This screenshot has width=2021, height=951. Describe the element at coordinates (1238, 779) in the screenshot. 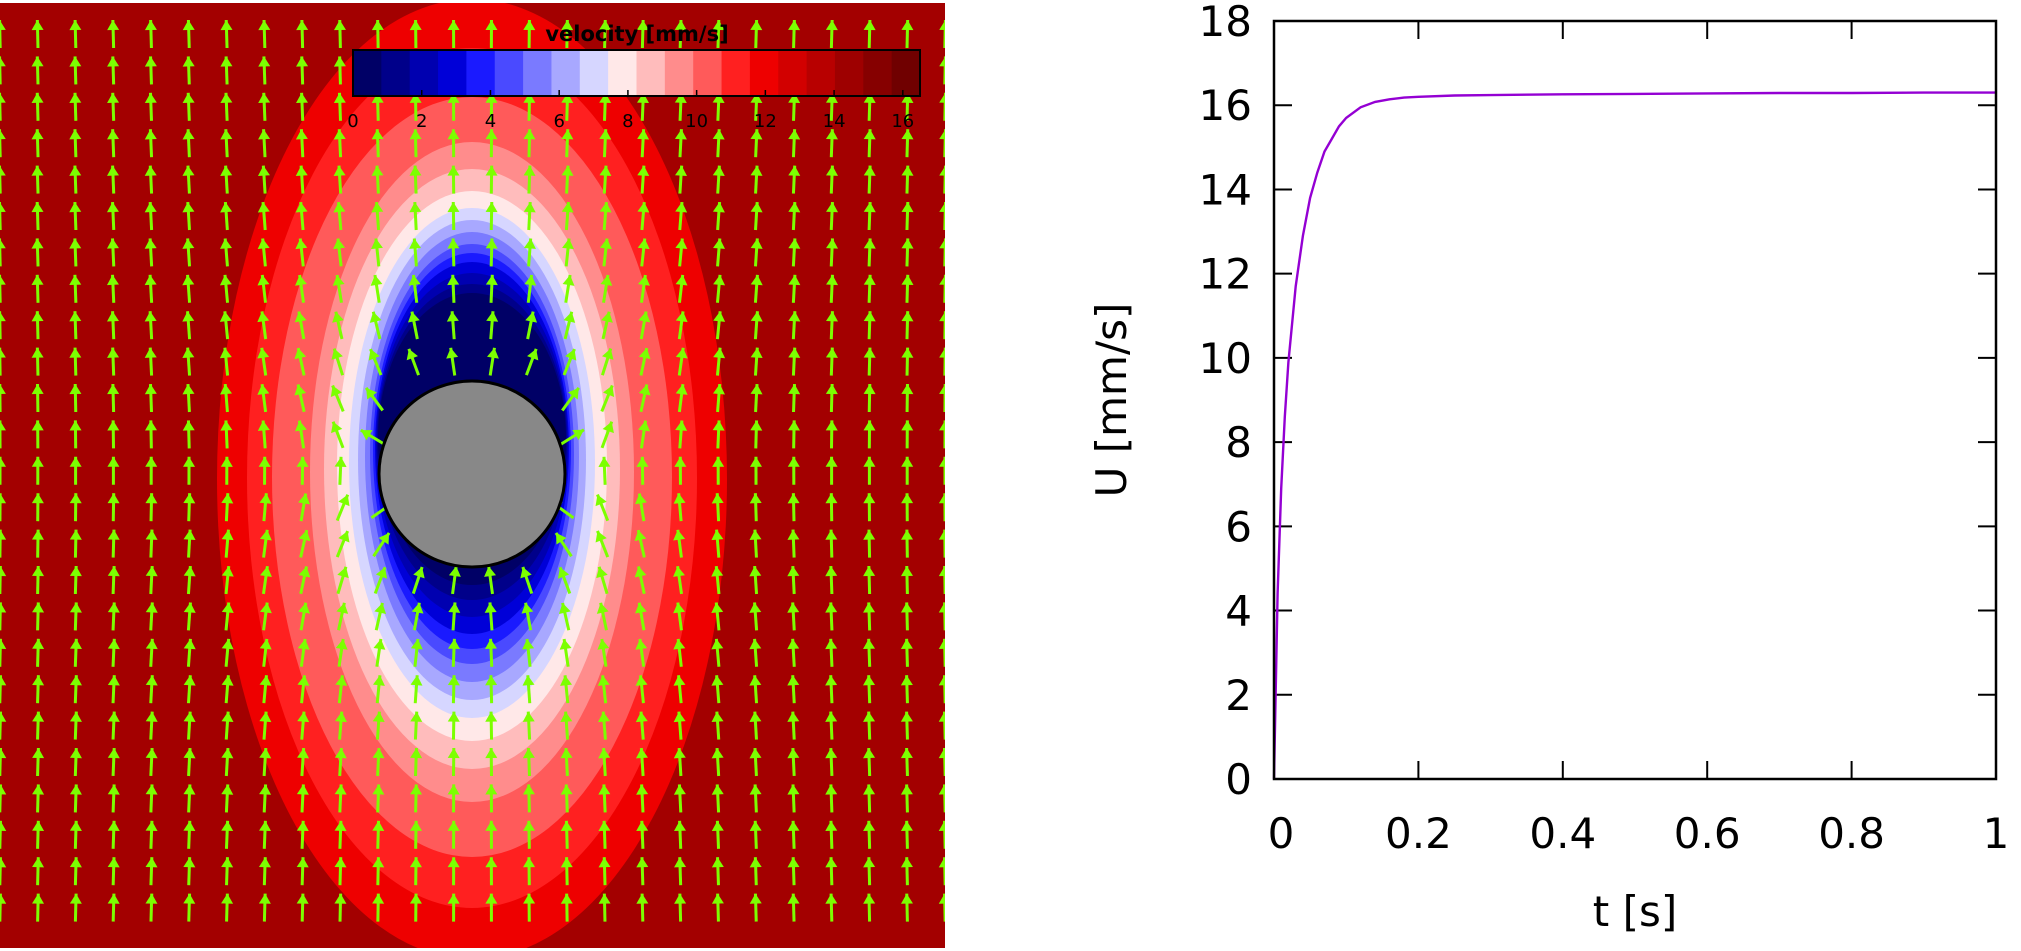

I see `y-tick-label-0: 0` at that location.